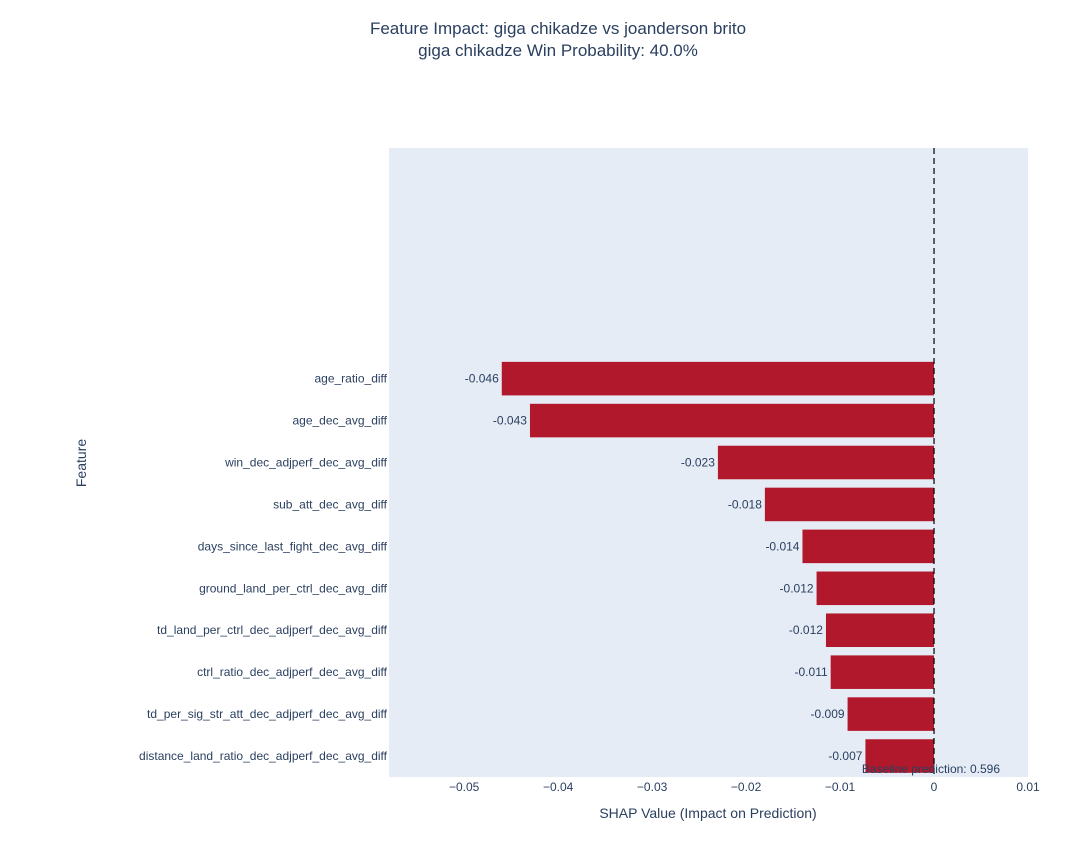 The width and height of the screenshot is (1087, 860). I want to click on x-axis-ticks: −0.05 −0.04 −0.03 −0.02 −0.01 0 0.01, so click(744, 787).